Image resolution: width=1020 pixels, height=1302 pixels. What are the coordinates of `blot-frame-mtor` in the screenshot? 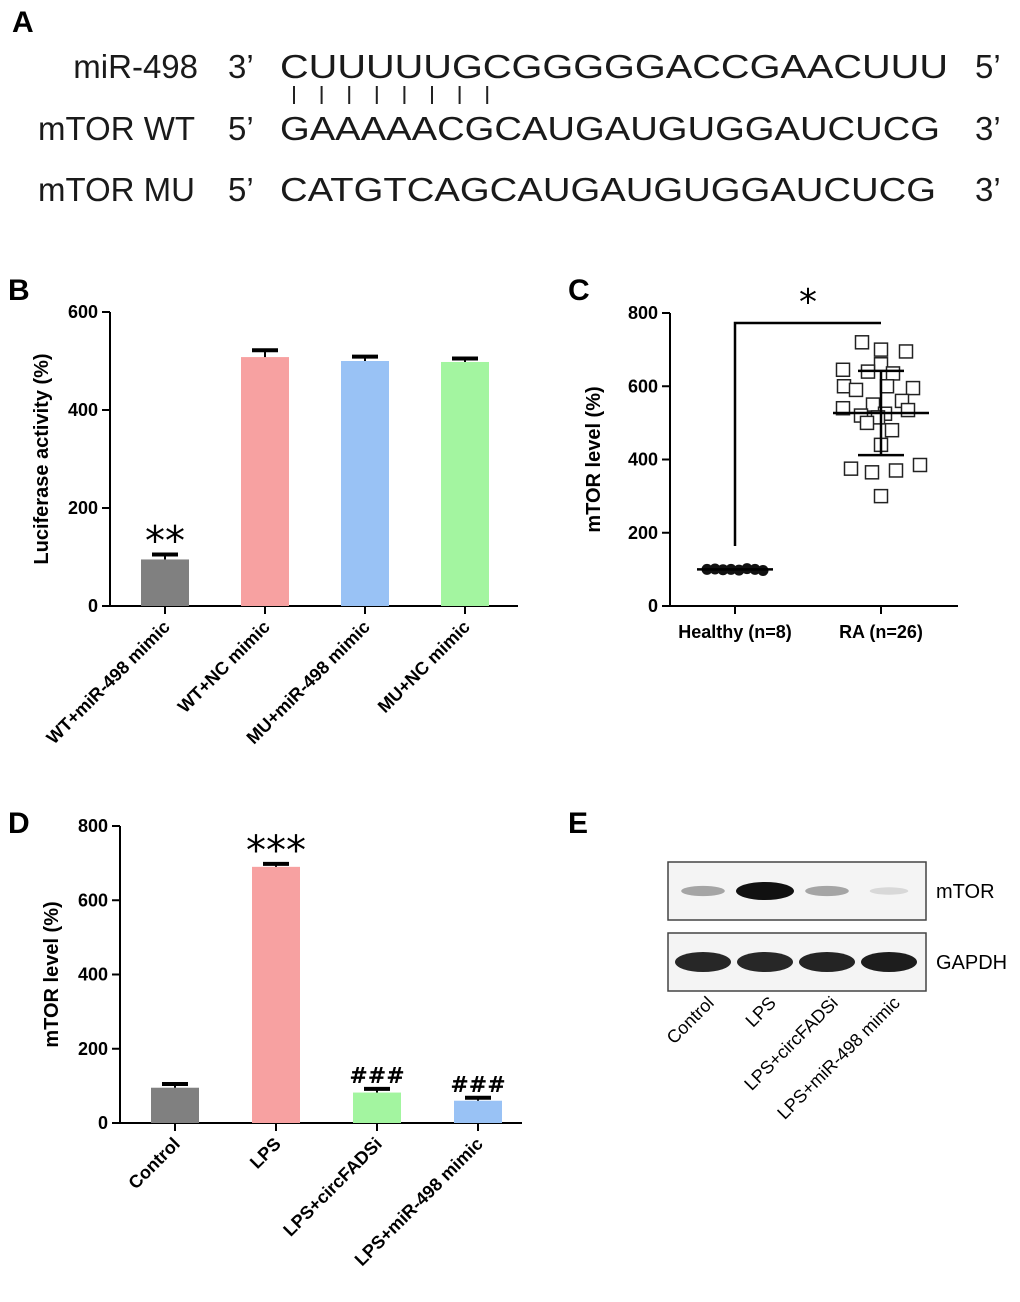 It's located at (797, 891).